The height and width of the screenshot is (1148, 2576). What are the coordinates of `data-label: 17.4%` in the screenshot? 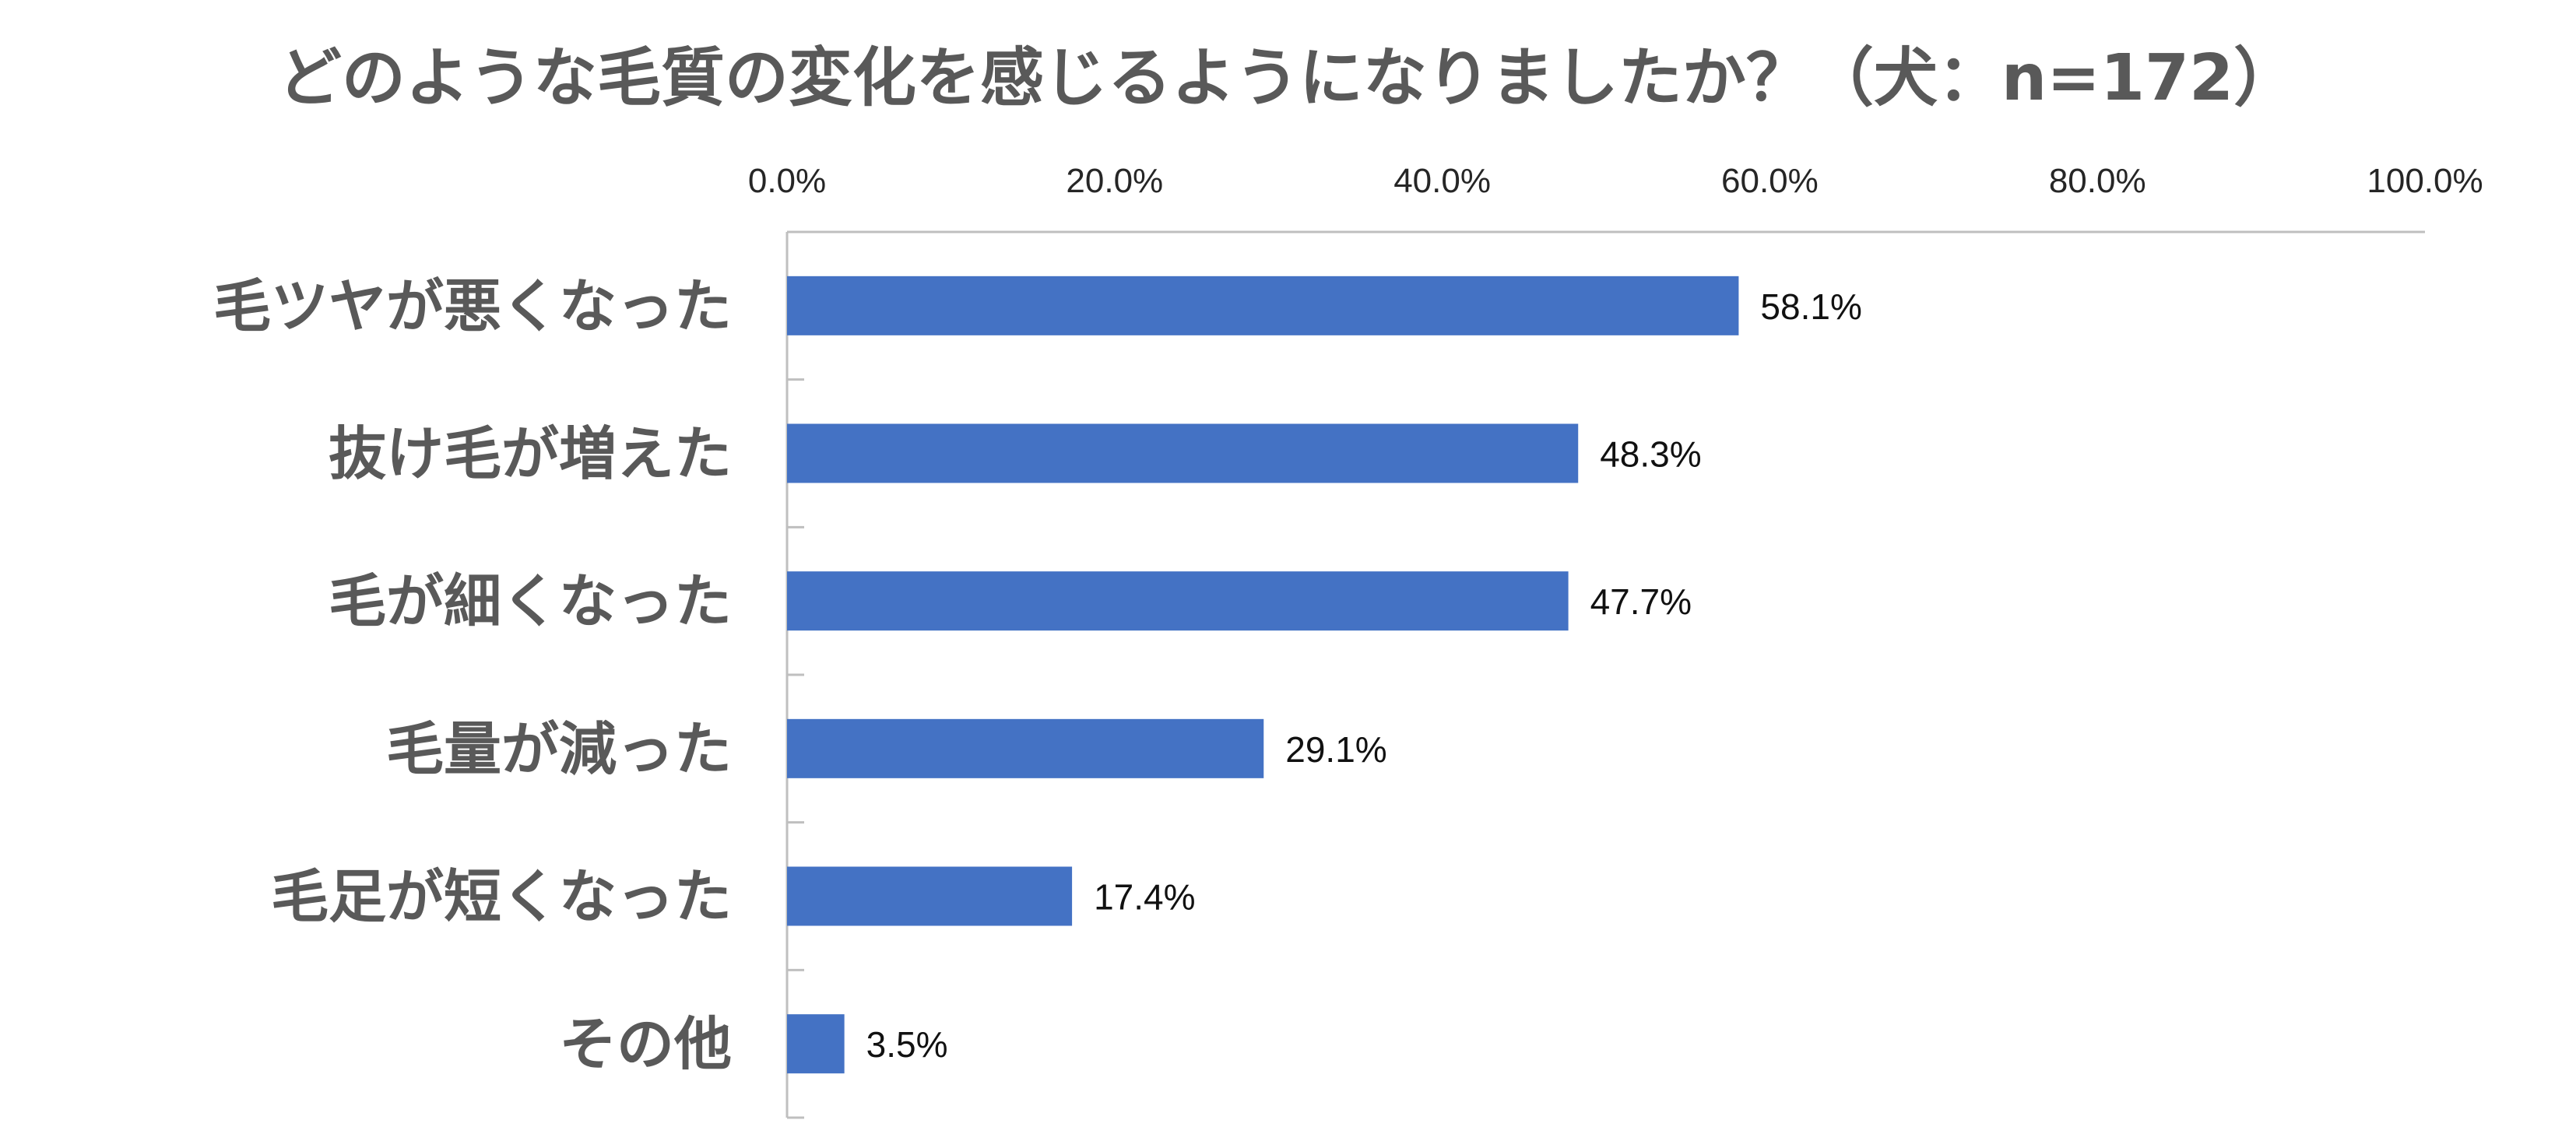 It's located at (1145, 897).